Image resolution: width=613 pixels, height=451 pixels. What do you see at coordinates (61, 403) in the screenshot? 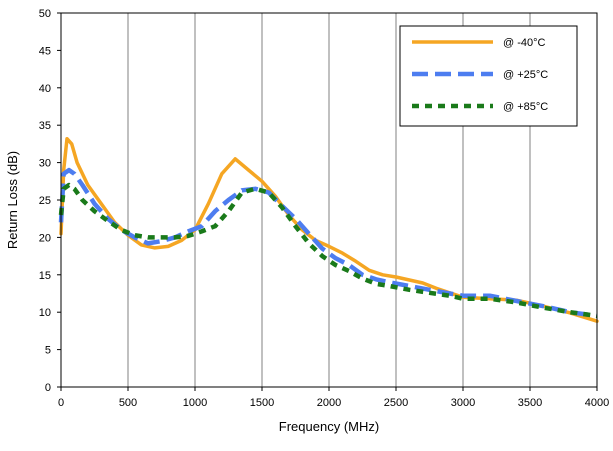
I see `x-tick-label: 0` at bounding box center [61, 403].